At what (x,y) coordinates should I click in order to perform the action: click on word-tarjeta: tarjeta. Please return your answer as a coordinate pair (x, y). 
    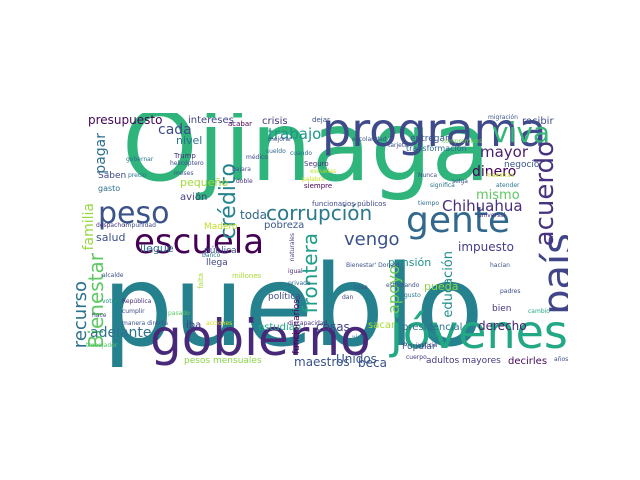
    Looking at the image, I should click on (398, 145).